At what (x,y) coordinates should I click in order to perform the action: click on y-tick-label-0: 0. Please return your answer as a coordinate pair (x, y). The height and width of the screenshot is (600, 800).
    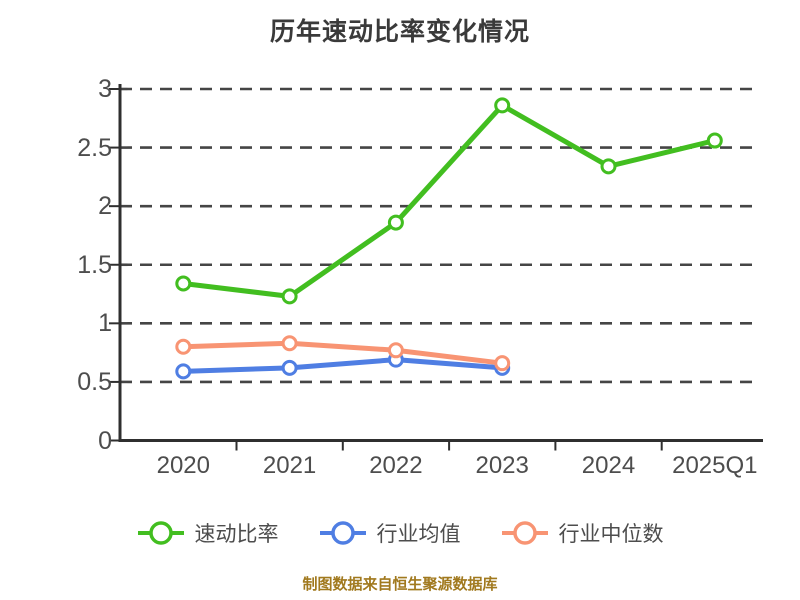
    Looking at the image, I should click on (105, 440).